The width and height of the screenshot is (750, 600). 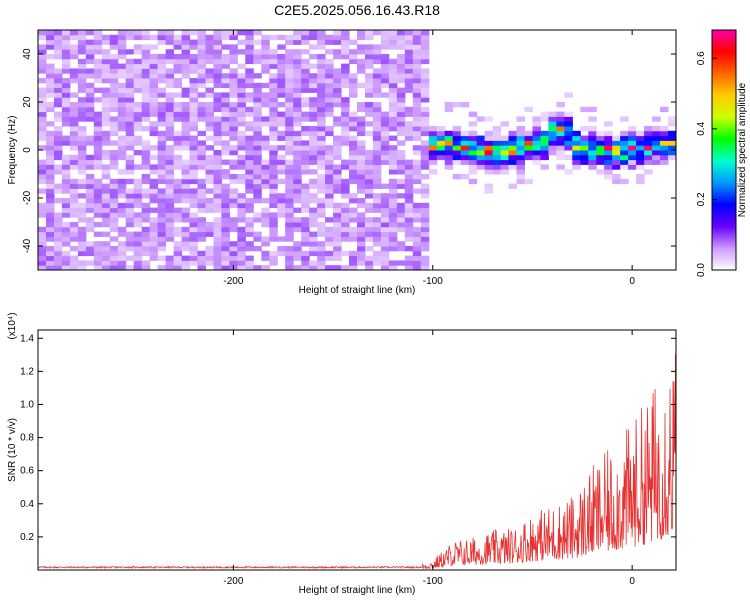 What do you see at coordinates (27, 102) in the screenshot?
I see `heatmap-y-tick-label: 20` at bounding box center [27, 102].